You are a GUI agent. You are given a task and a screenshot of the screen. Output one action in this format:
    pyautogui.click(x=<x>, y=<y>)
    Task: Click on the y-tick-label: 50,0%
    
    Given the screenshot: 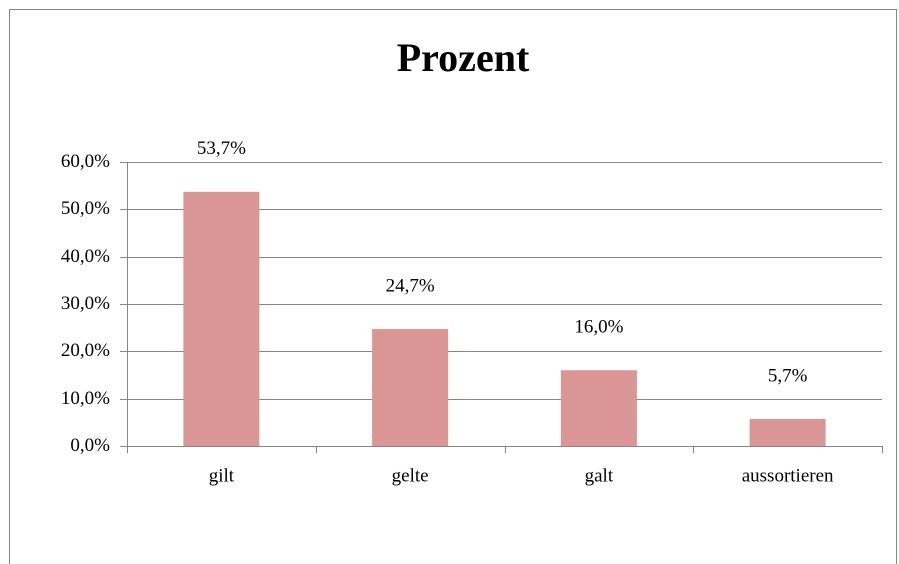 What is the action you would take?
    pyautogui.click(x=85, y=208)
    